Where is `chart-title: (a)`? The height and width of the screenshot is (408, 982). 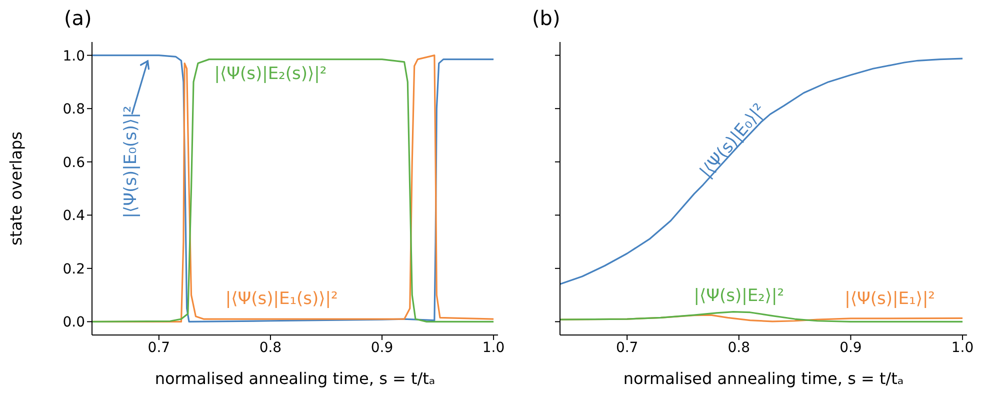
chart-title: (a) is located at coordinates (78, 18).